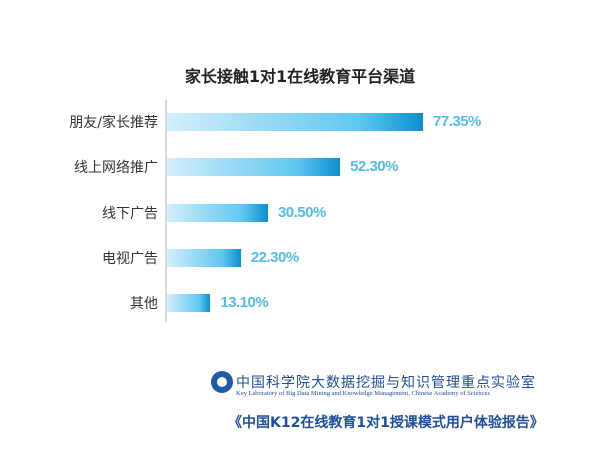 Image resolution: width=600 pixels, height=454 pixels. Describe the element at coordinates (457, 121) in the screenshot. I see `data-label: 77.35%` at that location.